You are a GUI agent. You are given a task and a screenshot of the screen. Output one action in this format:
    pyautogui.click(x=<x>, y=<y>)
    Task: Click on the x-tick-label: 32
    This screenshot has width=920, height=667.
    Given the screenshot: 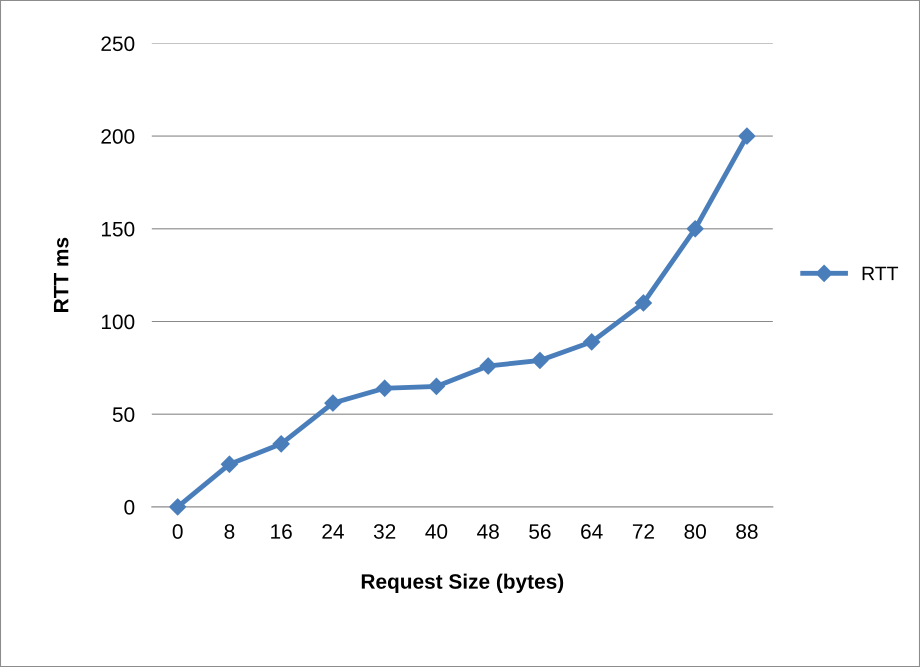 What is the action you would take?
    pyautogui.click(x=385, y=531)
    